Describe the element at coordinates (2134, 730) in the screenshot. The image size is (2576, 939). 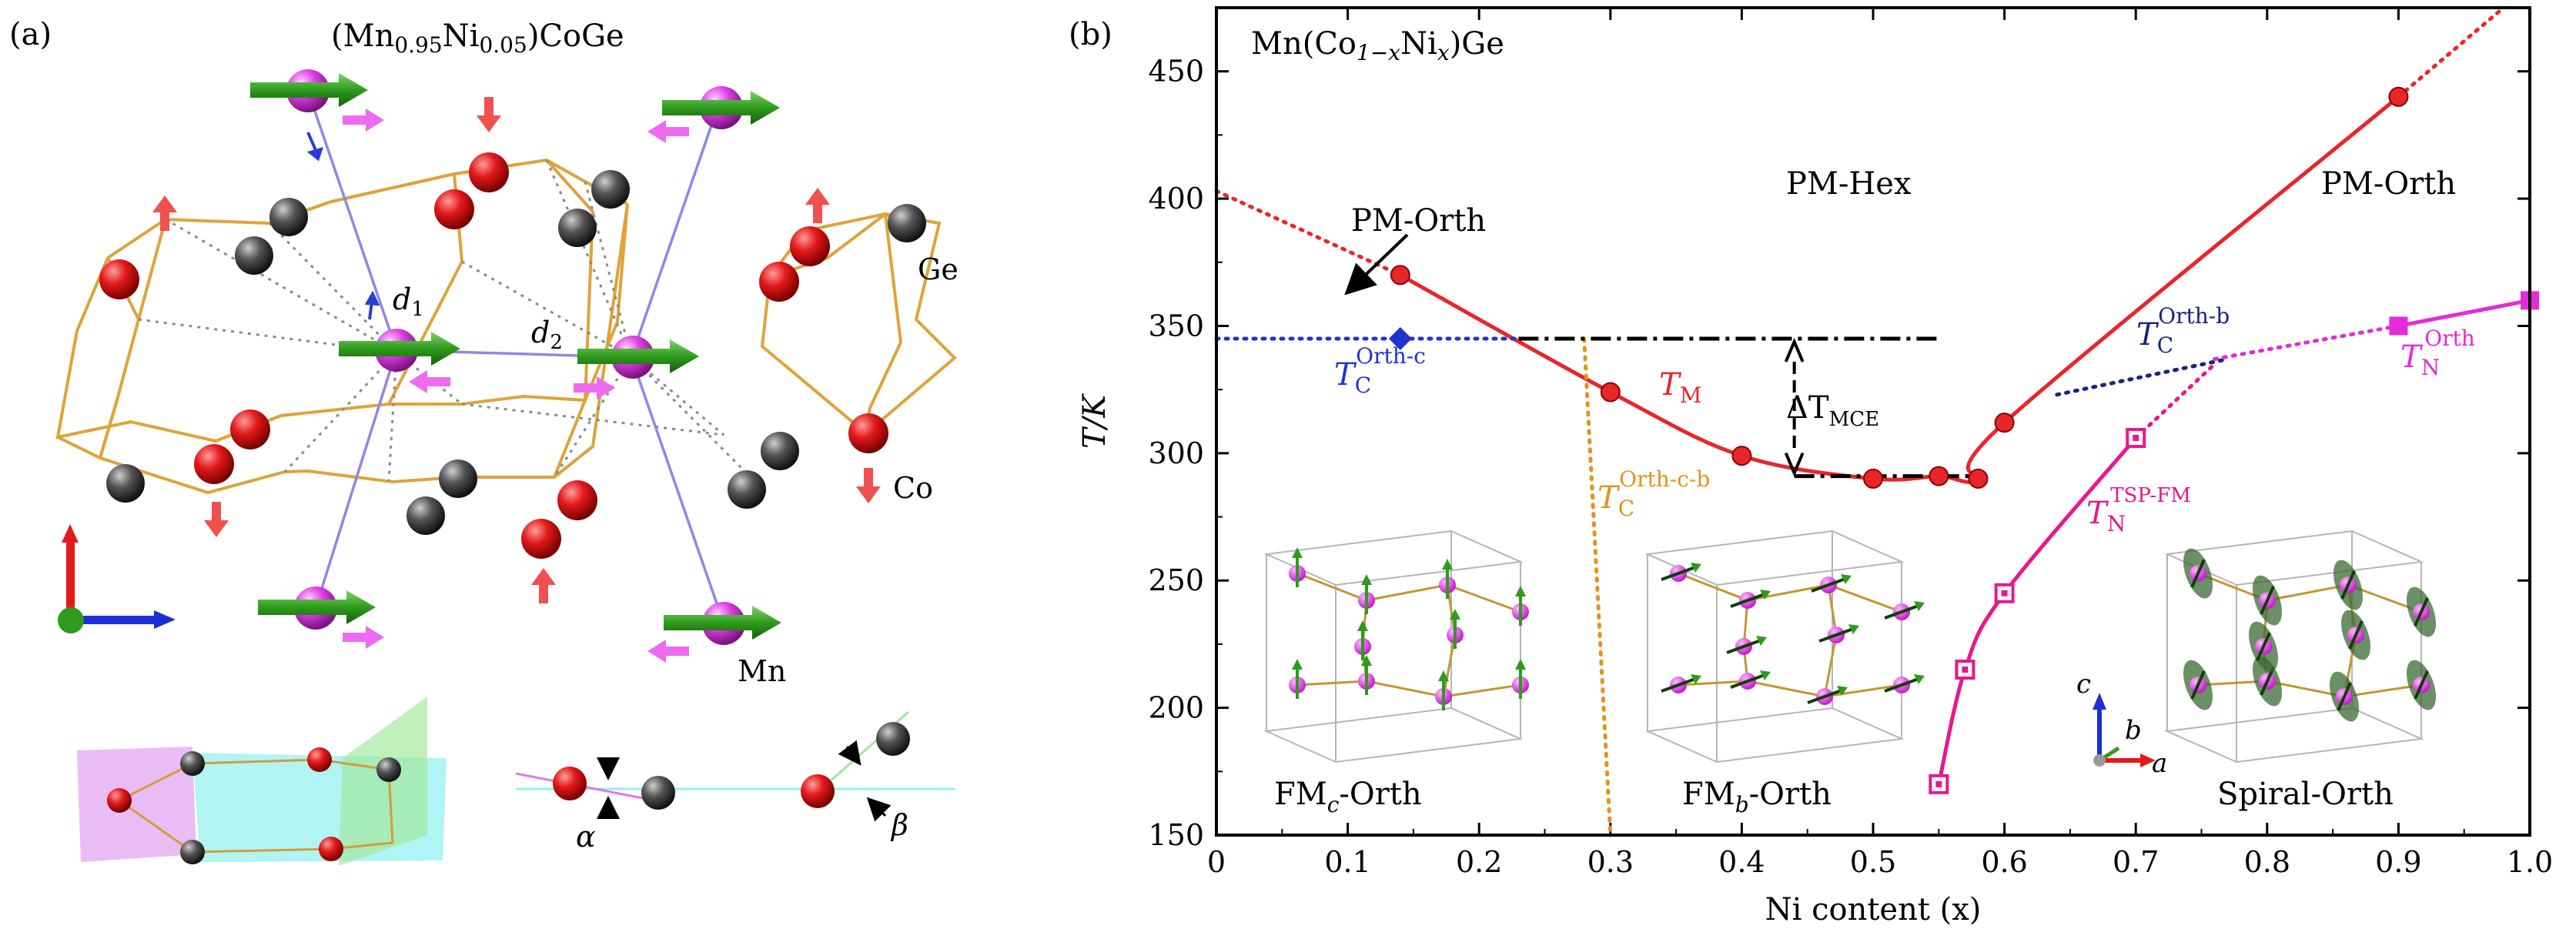
I see `svg-text: b` at that location.